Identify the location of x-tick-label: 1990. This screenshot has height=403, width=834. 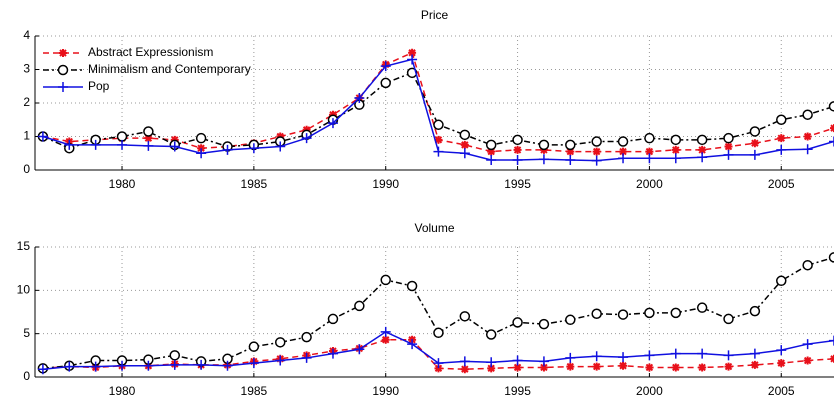
(385, 391).